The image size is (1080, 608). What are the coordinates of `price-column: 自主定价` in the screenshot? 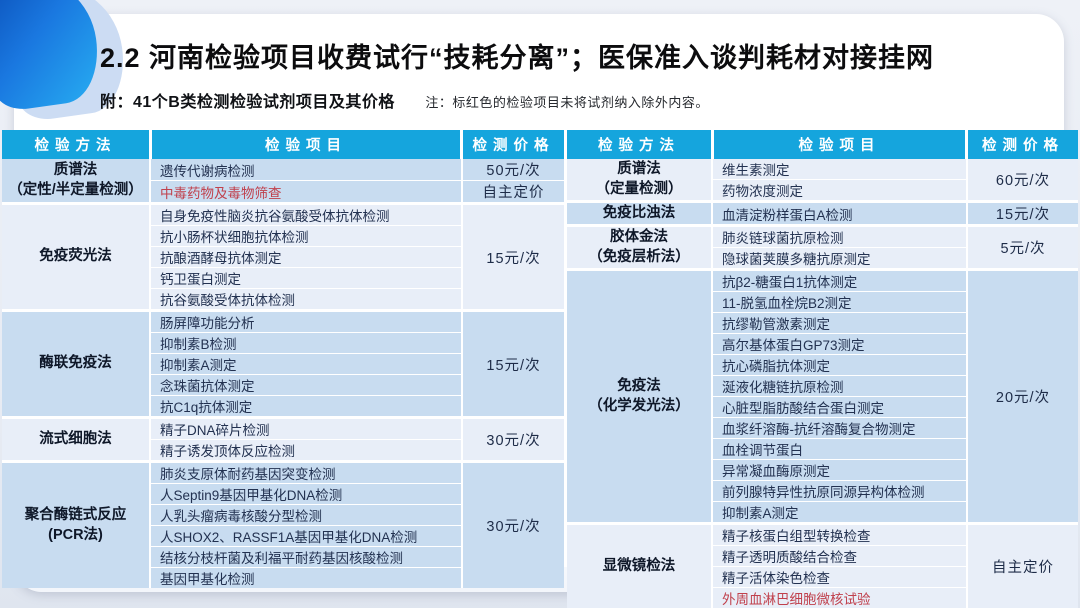 It's located at (1022, 566).